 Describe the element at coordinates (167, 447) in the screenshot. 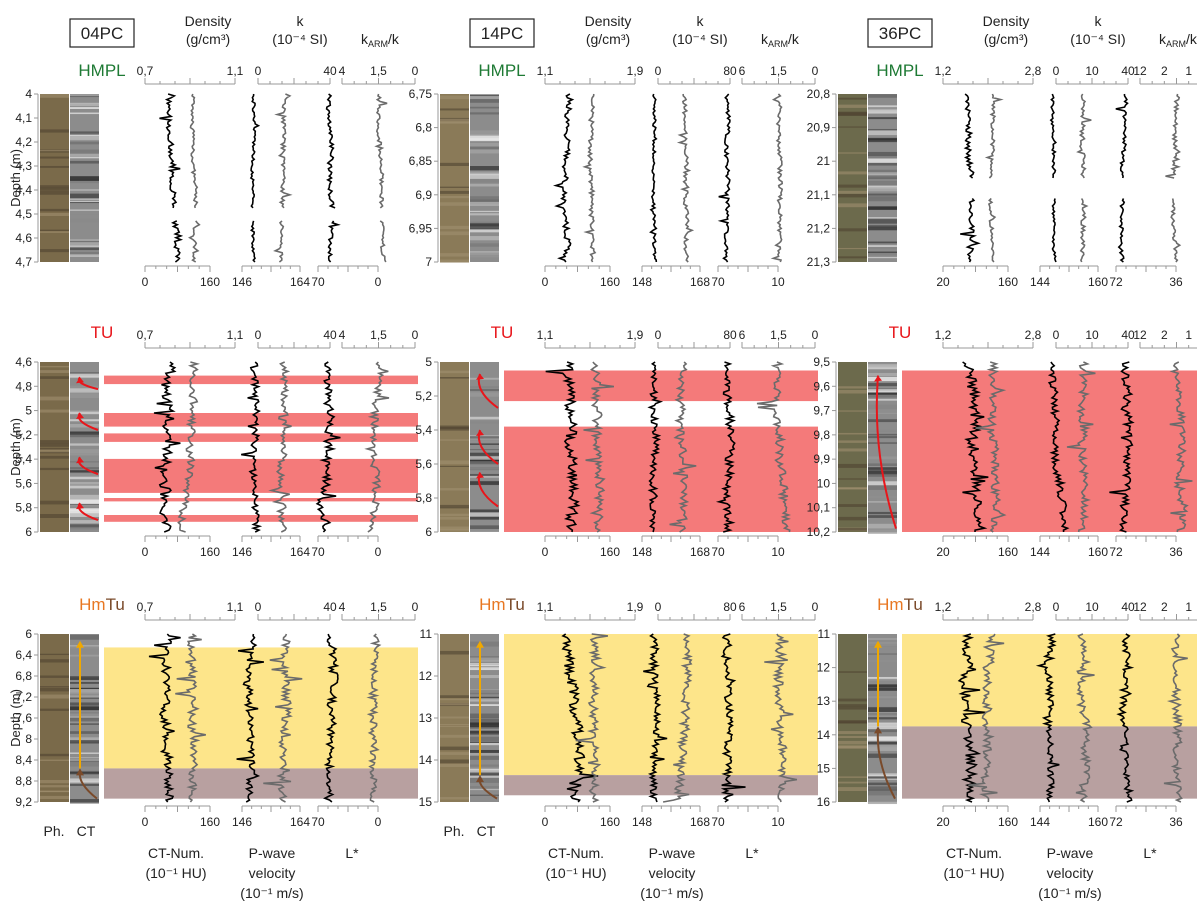

I see `ct-number-trace` at that location.